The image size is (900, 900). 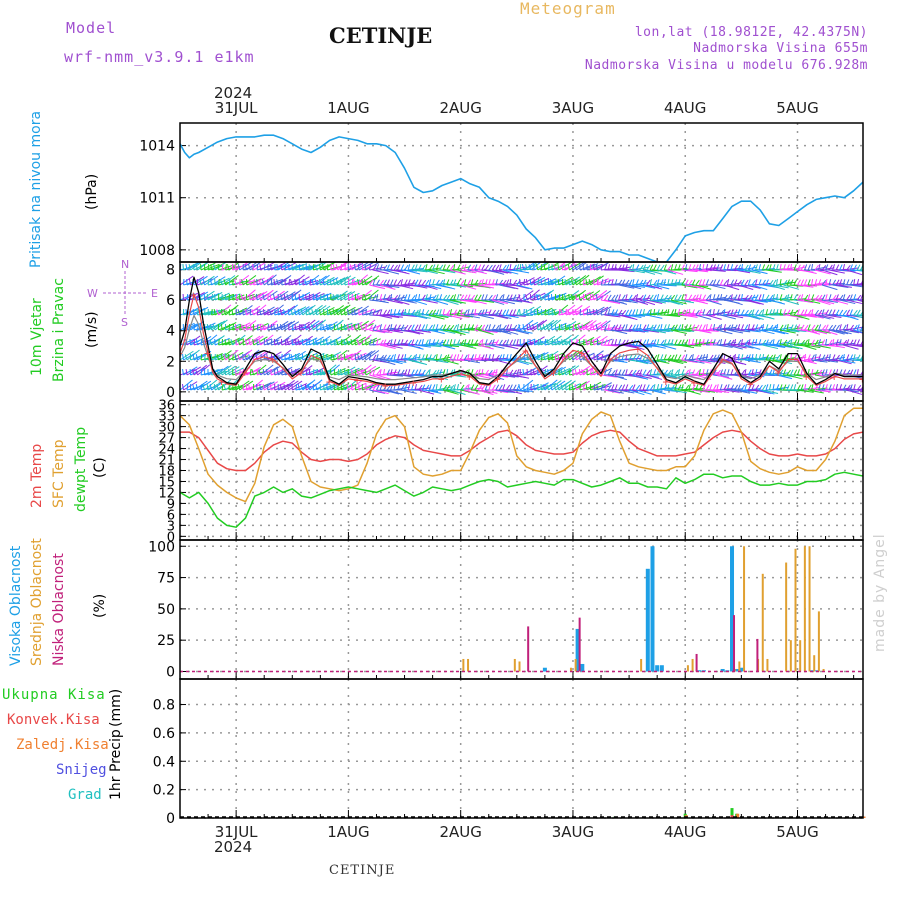 I want to click on y-tick-label: 30, so click(x=166, y=428).